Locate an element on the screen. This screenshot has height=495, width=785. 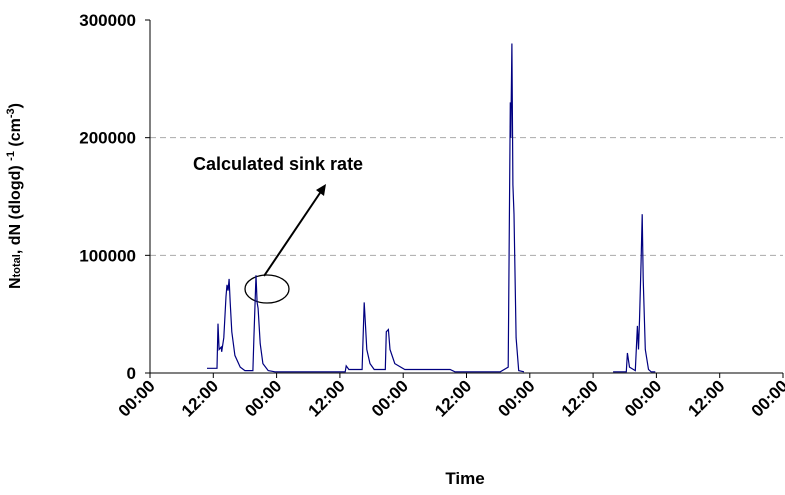
y-label-part: -1 is located at coordinates (11, 156).